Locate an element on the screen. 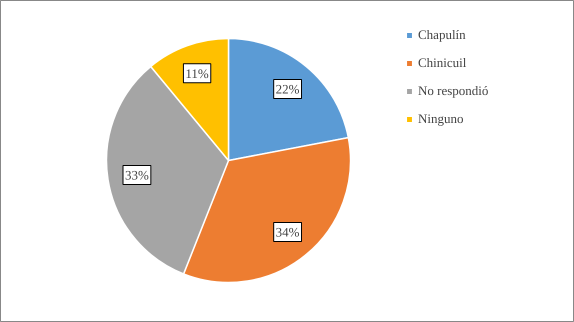 This screenshot has height=322, width=574. legend-label: Ninguno is located at coordinates (441, 119).